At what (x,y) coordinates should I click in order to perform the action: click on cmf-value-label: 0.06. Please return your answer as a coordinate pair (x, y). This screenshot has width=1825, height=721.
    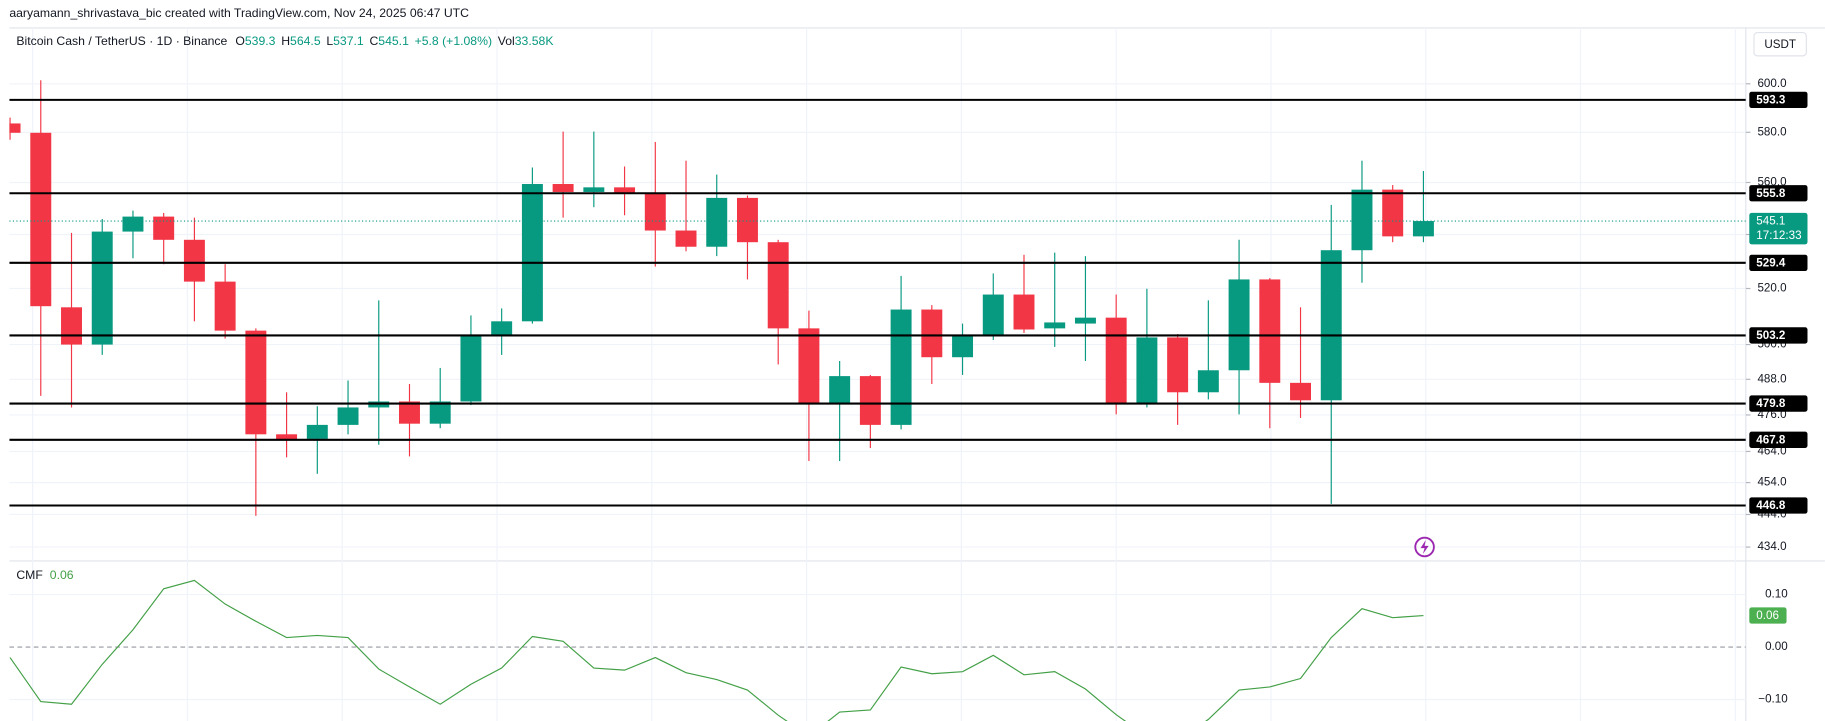
    Looking at the image, I should click on (1767, 615).